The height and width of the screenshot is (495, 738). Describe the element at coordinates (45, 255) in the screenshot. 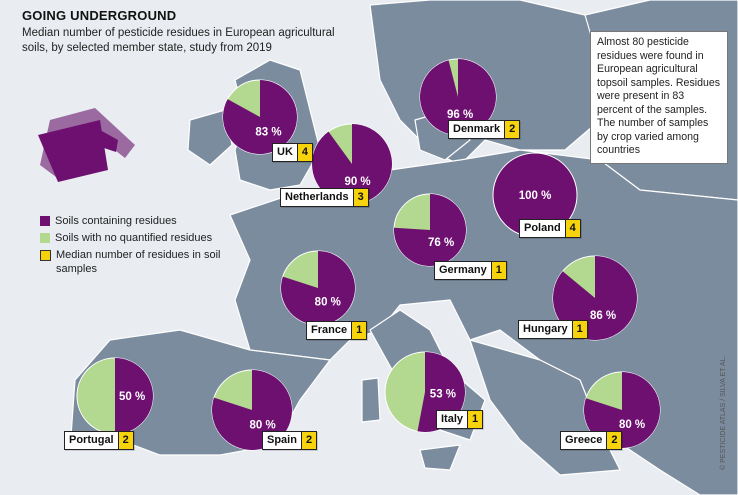

I see `legend-swatch-median` at that location.